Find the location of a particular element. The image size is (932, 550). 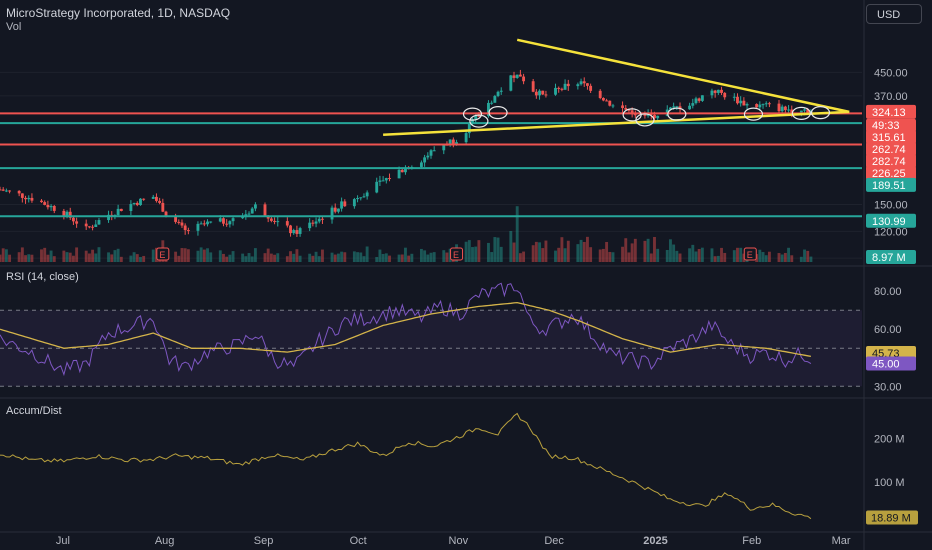

currency-button: USD is located at coordinates (894, 14).